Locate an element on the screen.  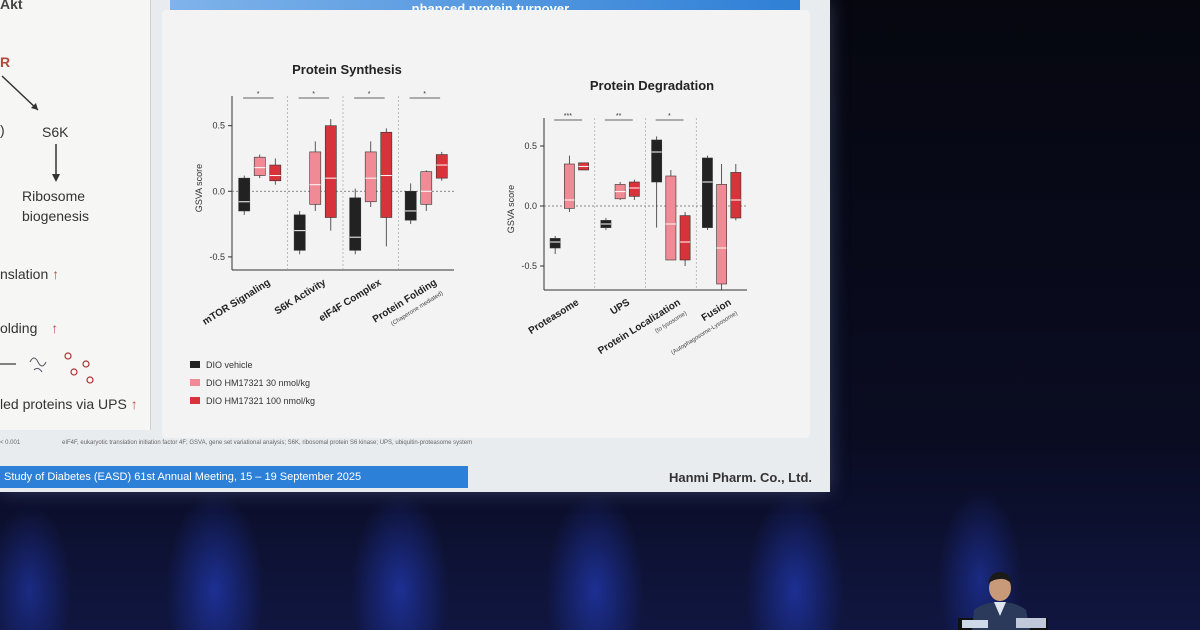
folding-text: olding is located at coordinates (19, 328).